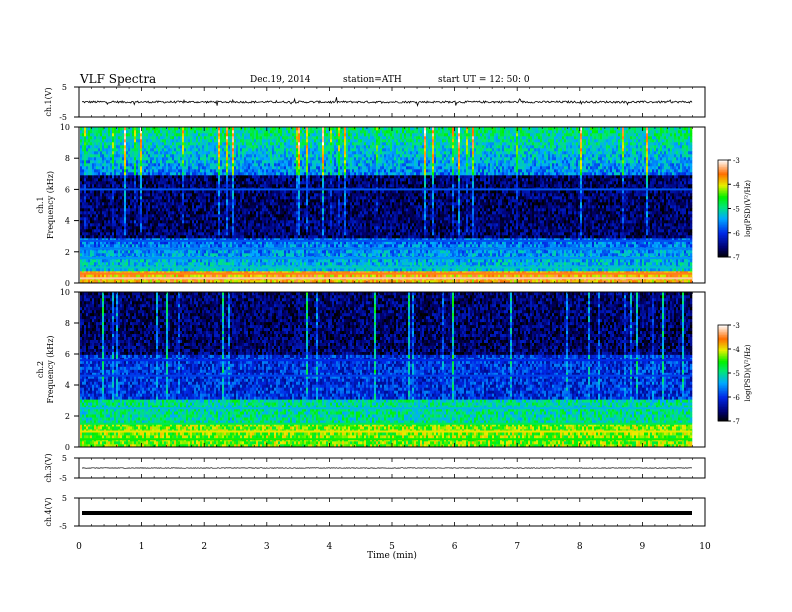  Describe the element at coordinates (48, 511) in the screenshot. I see `ch4-waveform-ylabel: ch.4(V)` at that location.